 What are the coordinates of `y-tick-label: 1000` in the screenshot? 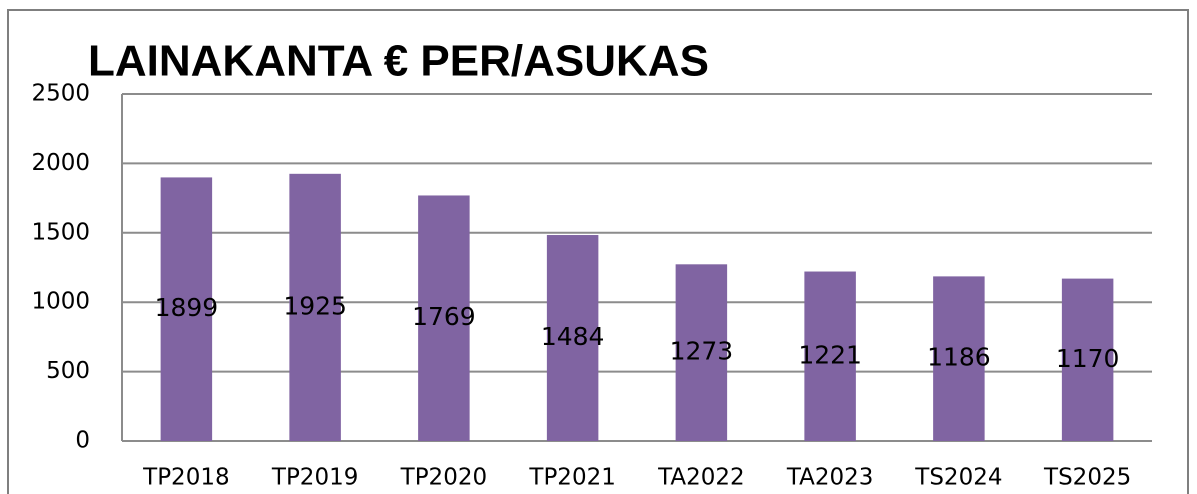 It's located at (60, 302).